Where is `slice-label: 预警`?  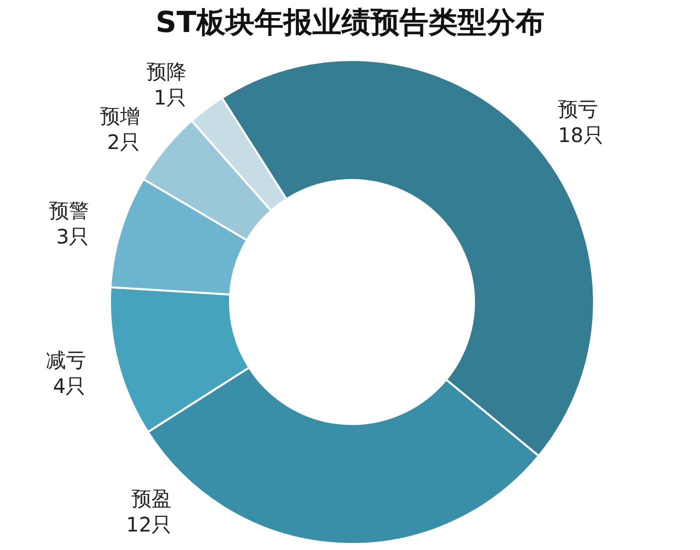
slice-label: 预警 is located at coordinates (69, 210).